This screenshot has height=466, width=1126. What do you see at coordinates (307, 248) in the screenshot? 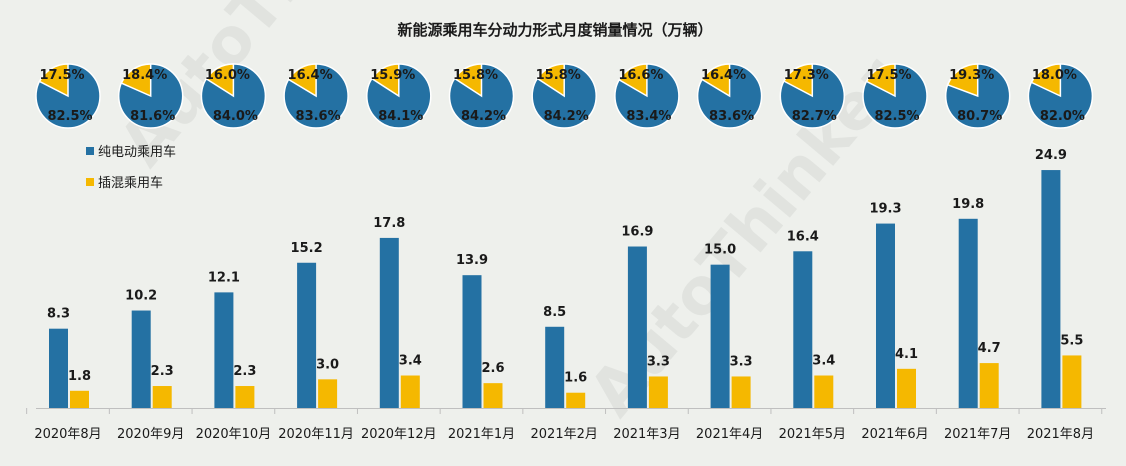
I see `bar-label-ev: 15.2` at bounding box center [307, 248].